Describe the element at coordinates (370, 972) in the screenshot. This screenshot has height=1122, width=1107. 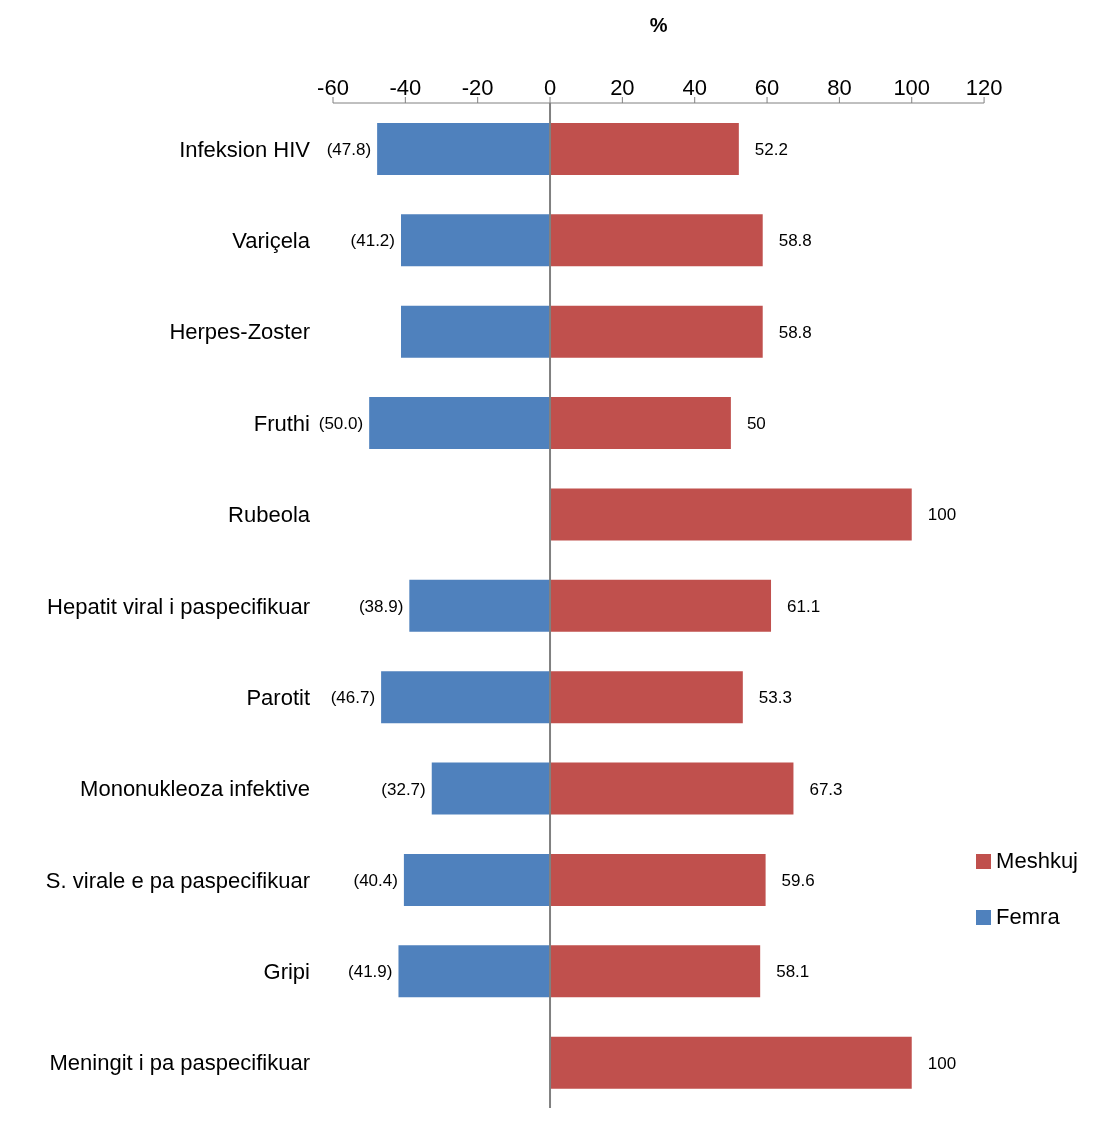
I see `data-label: (41.9)` at that location.